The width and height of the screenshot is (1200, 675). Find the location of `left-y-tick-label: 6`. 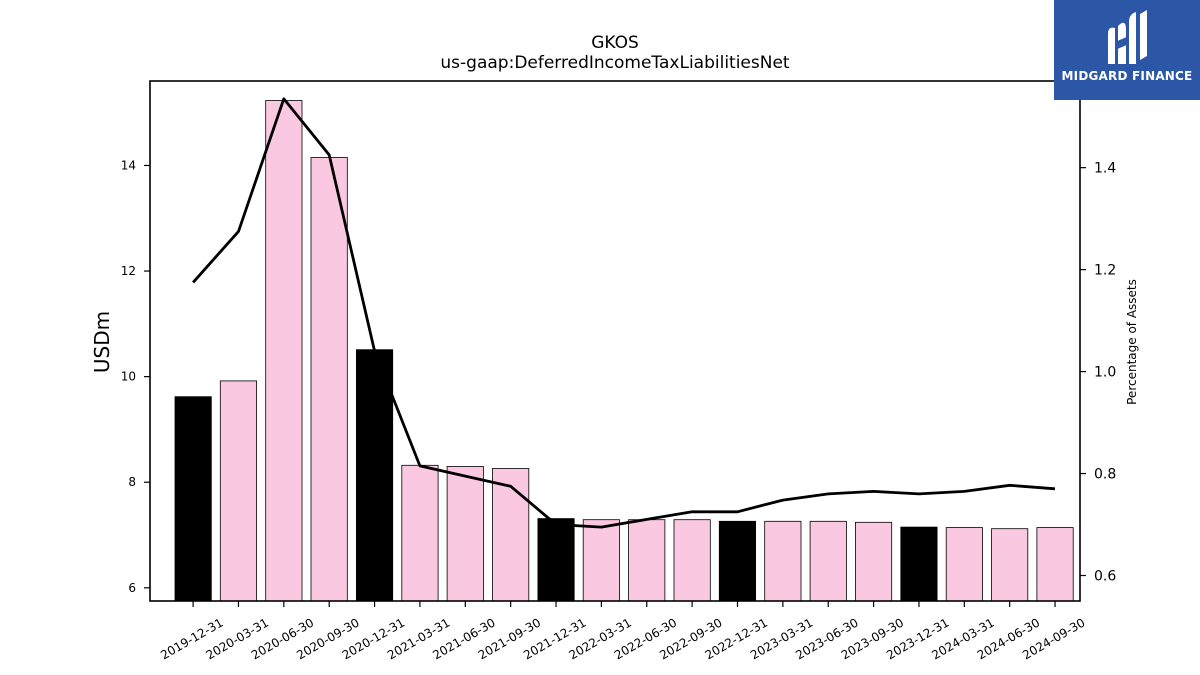

left-y-tick-label: 6 is located at coordinates (132, 588).